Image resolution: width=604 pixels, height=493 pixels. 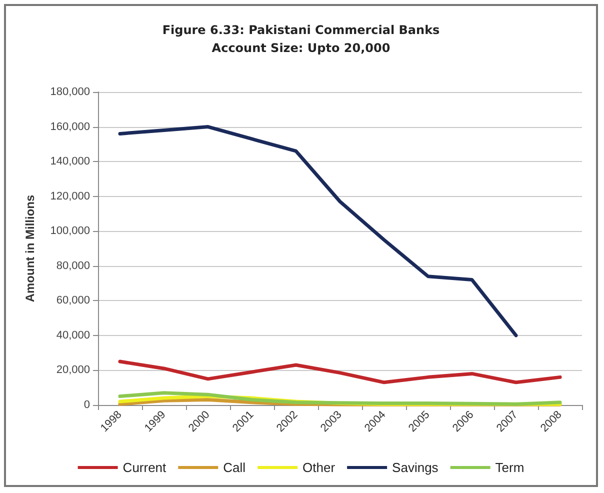 What do you see at coordinates (415, 467) in the screenshot?
I see `legend-label: Savings` at bounding box center [415, 467].